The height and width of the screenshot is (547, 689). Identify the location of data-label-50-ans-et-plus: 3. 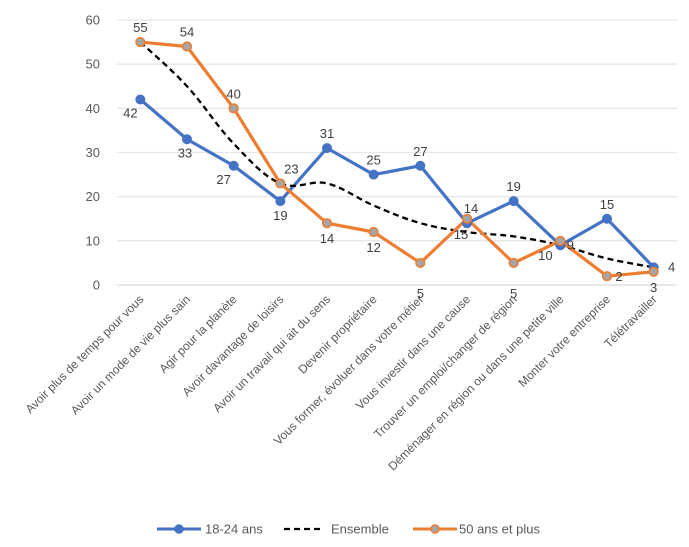
(653, 287).